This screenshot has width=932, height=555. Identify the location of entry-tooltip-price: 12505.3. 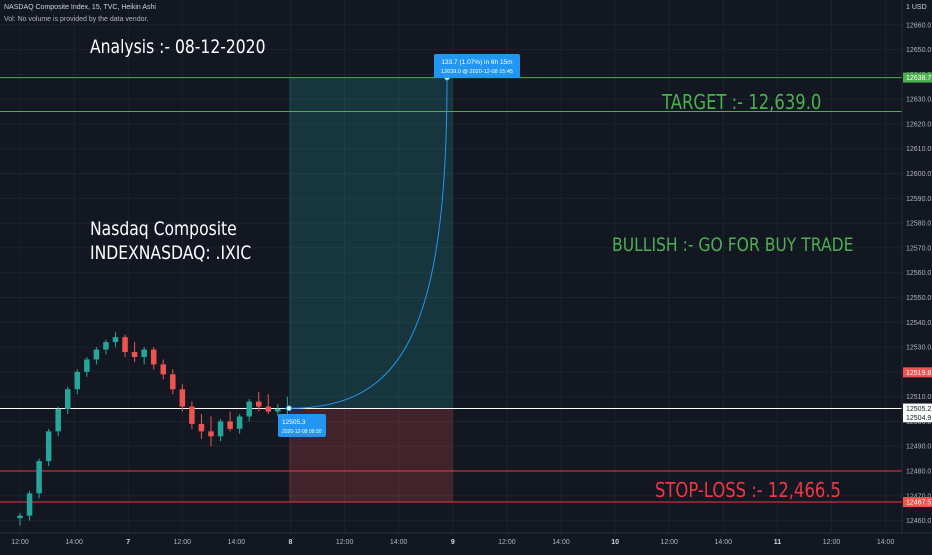
(294, 422).